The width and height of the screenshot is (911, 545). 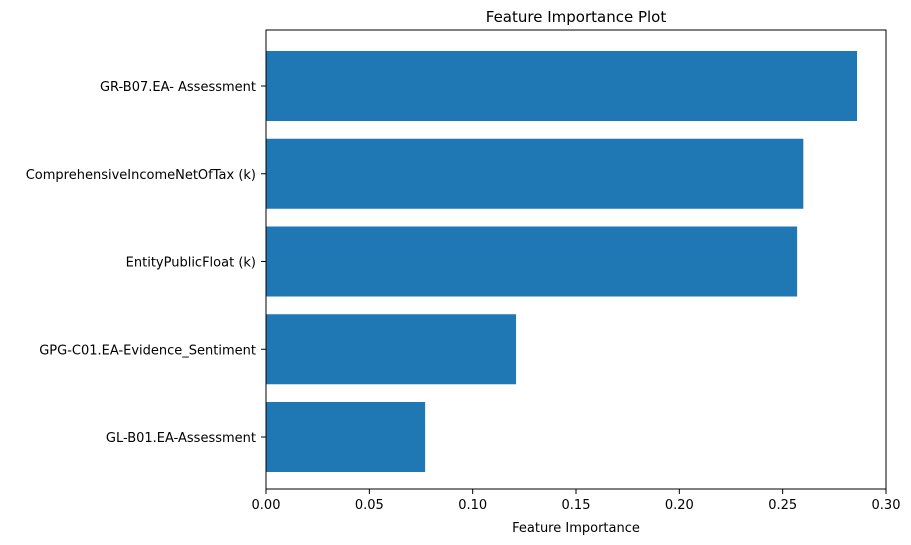 I want to click on y-tick-label: ComprehensiveIncomeNetOfTax (k), so click(x=141, y=175).